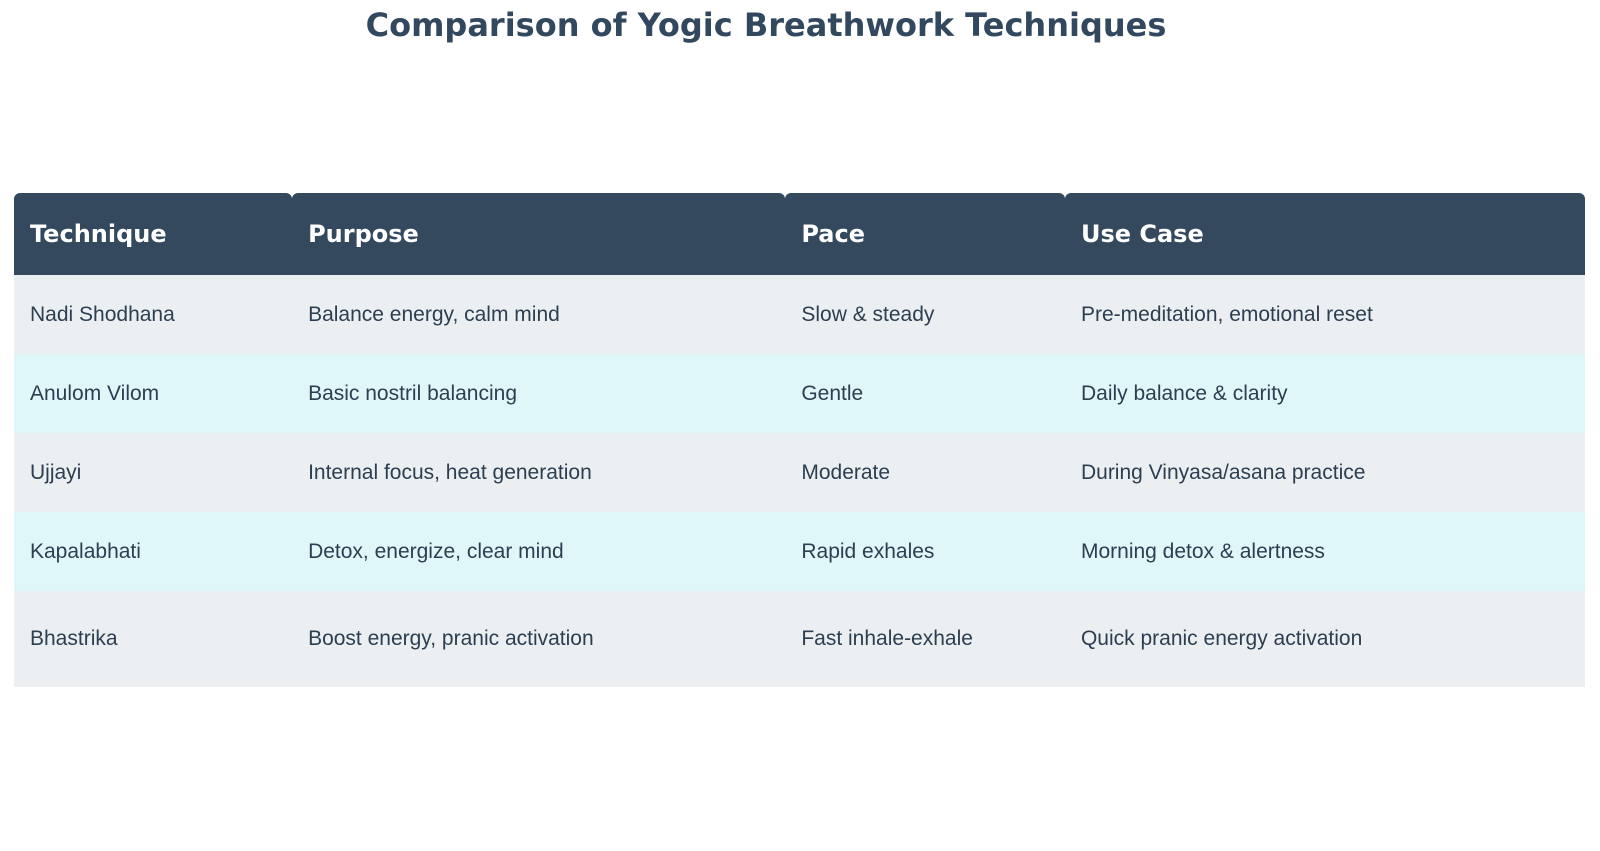  Describe the element at coordinates (539, 234) in the screenshot. I see `column-header-purpose: Purpose` at that location.